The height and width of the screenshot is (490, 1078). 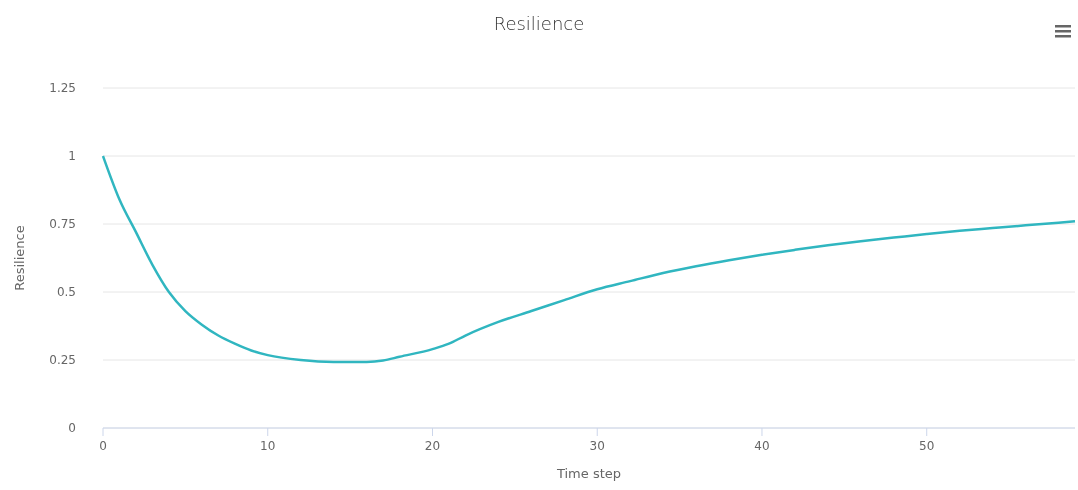 I want to click on x-tick-label: 50, so click(x=927, y=446).